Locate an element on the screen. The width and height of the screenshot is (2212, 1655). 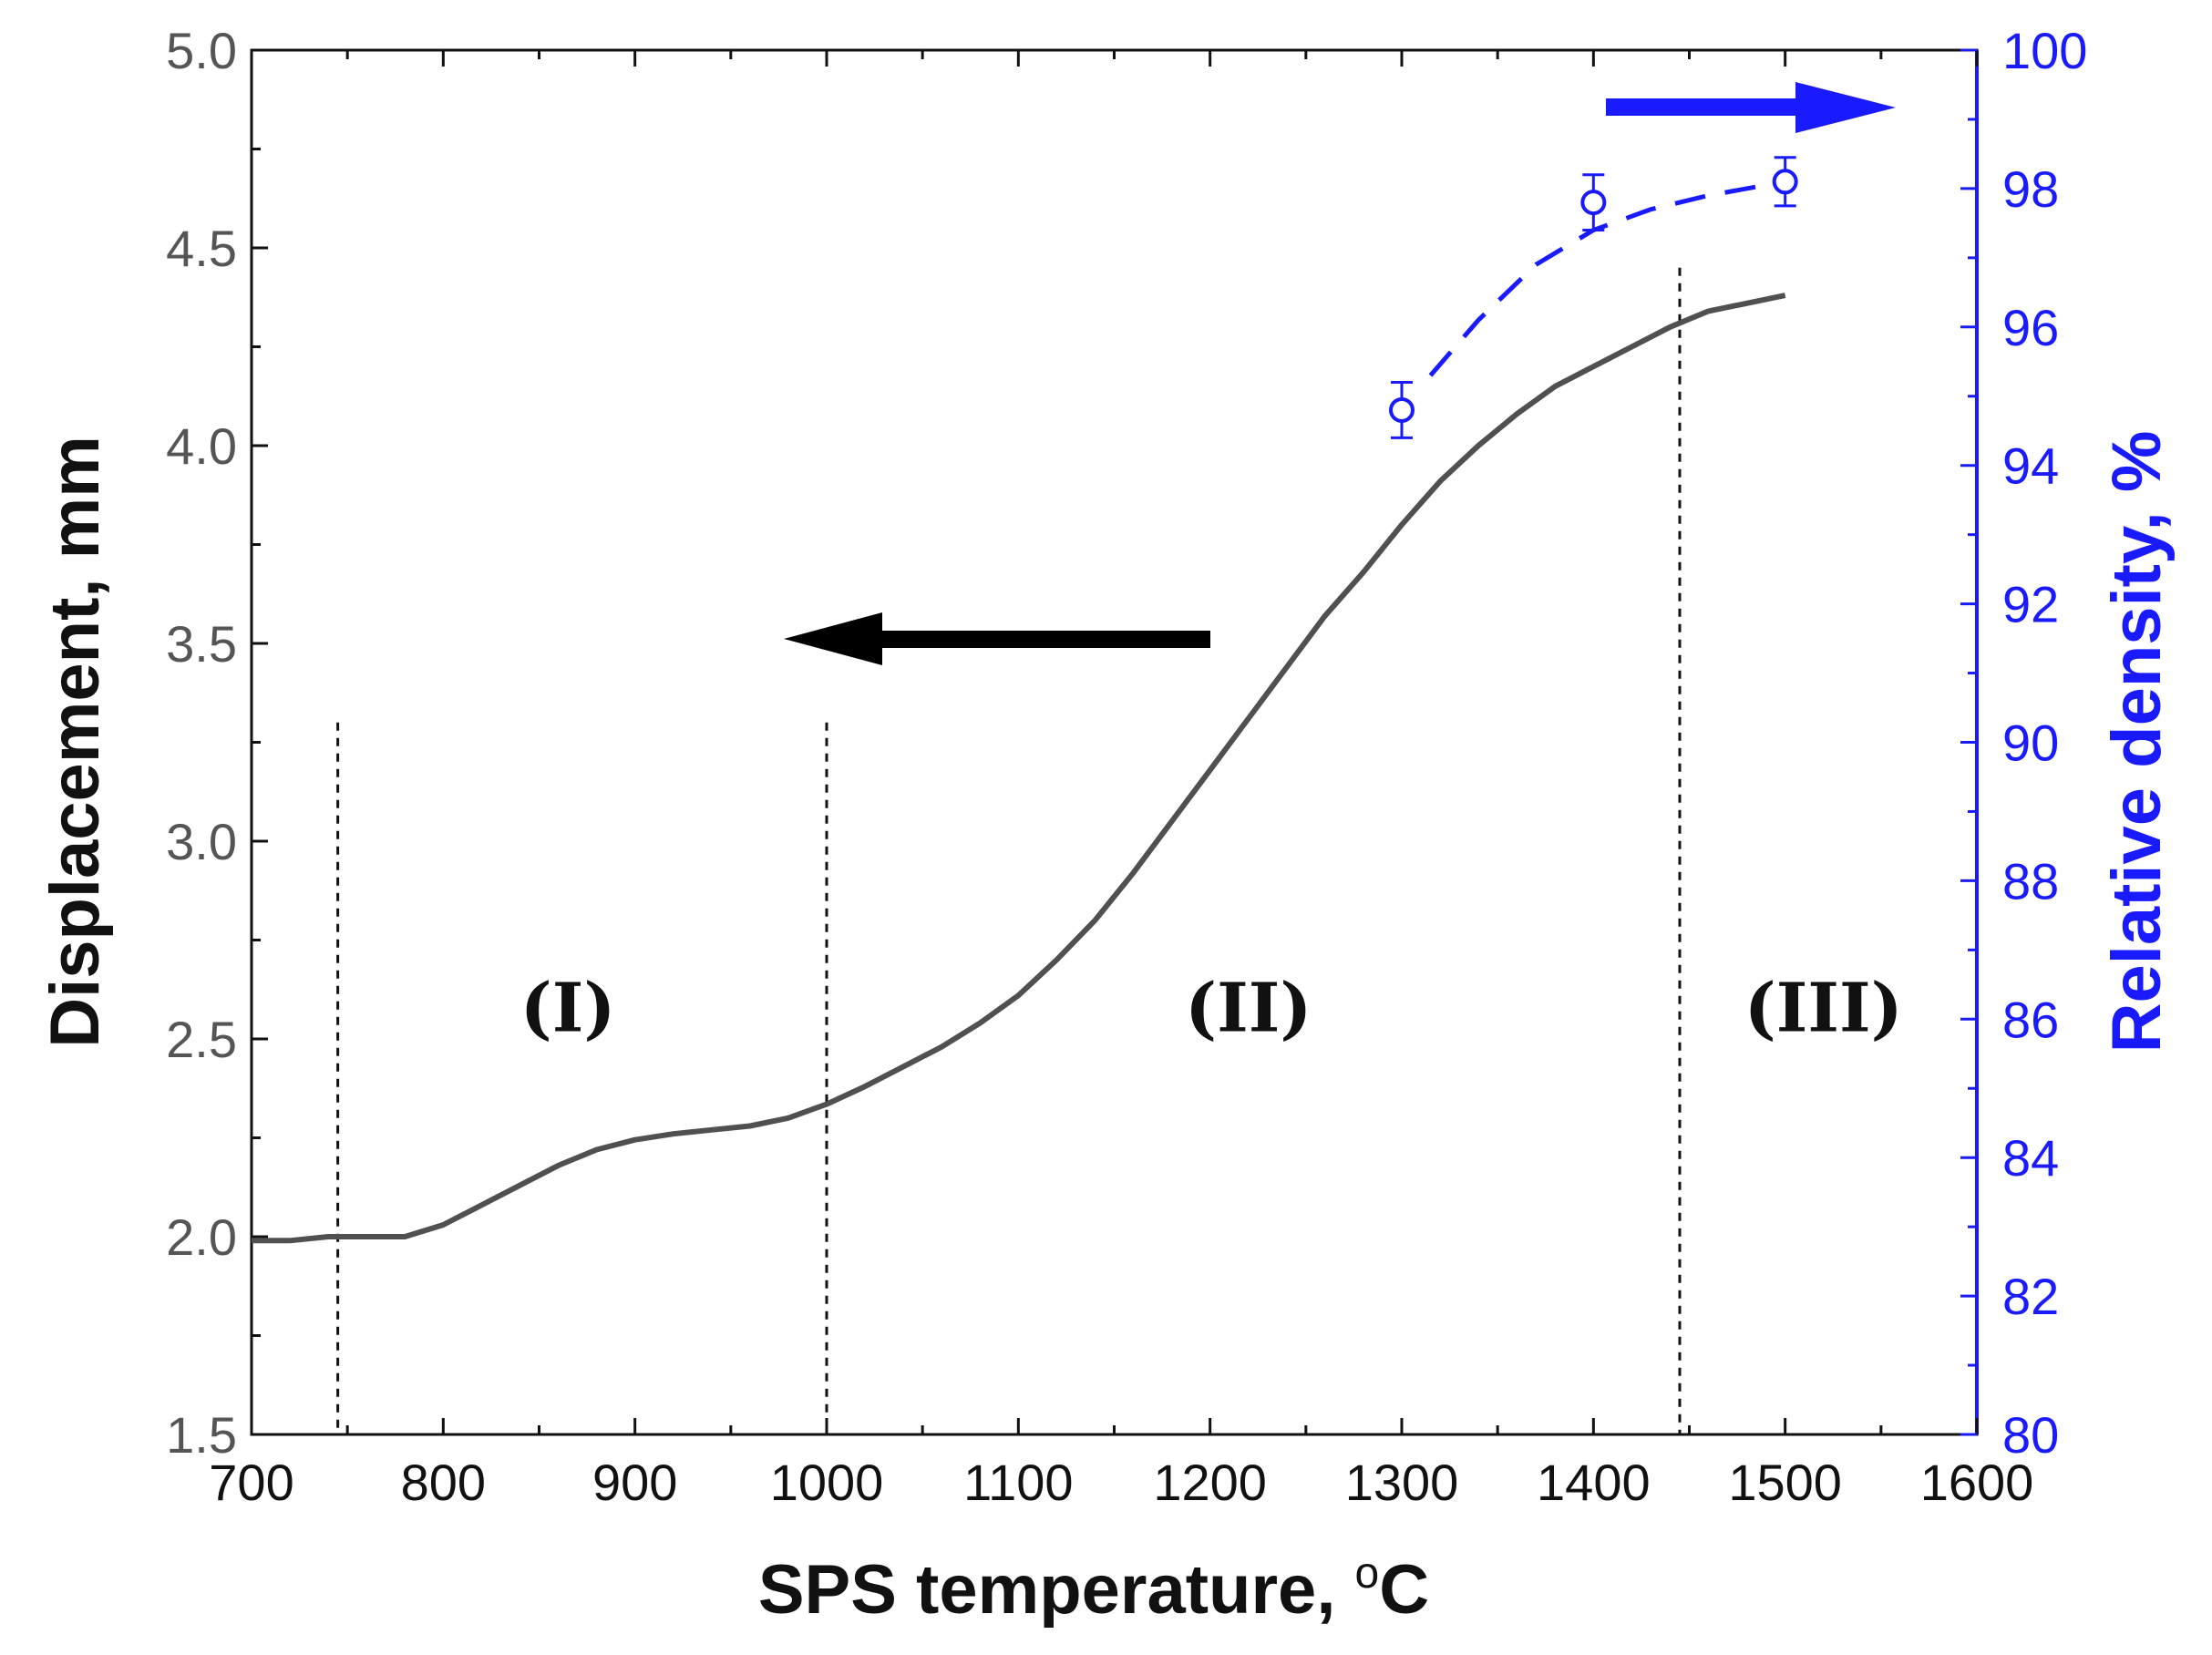
y-right-tick-label: 80 is located at coordinates (2030, 1435).